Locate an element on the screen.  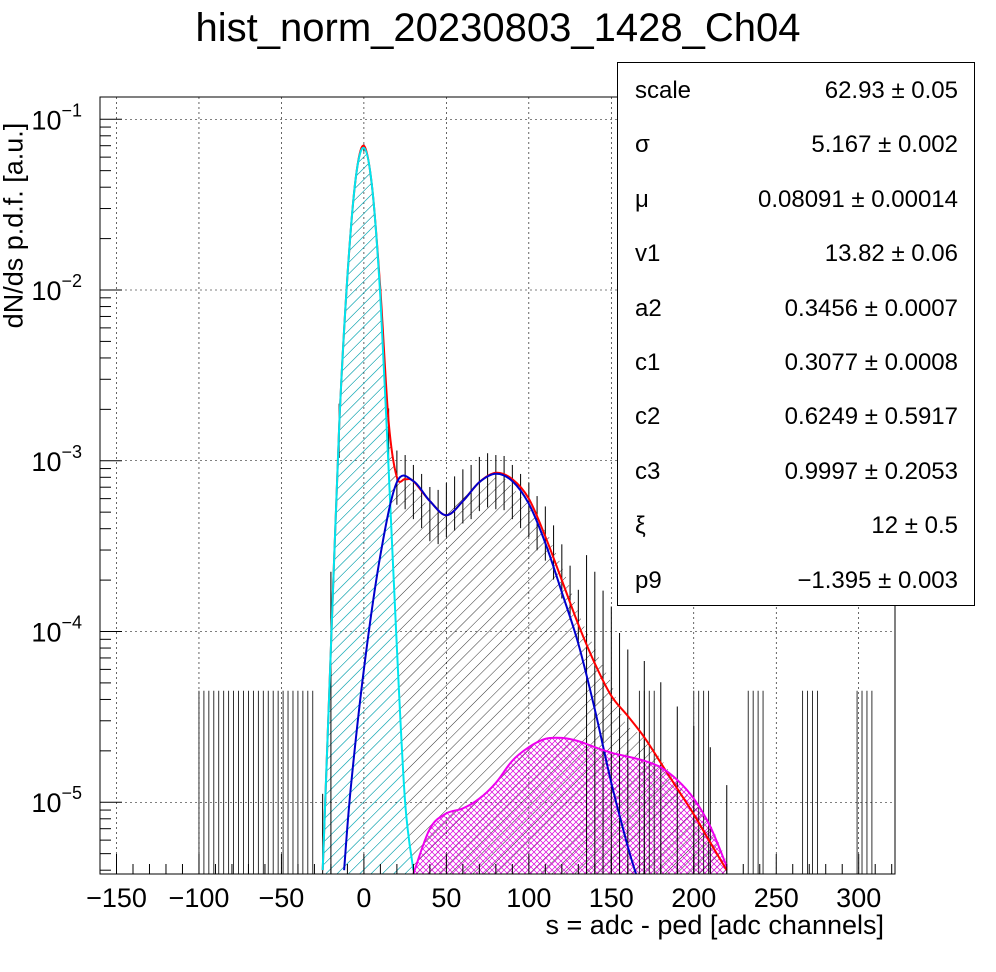
stats-param-name: ξ is located at coordinates (640, 526).